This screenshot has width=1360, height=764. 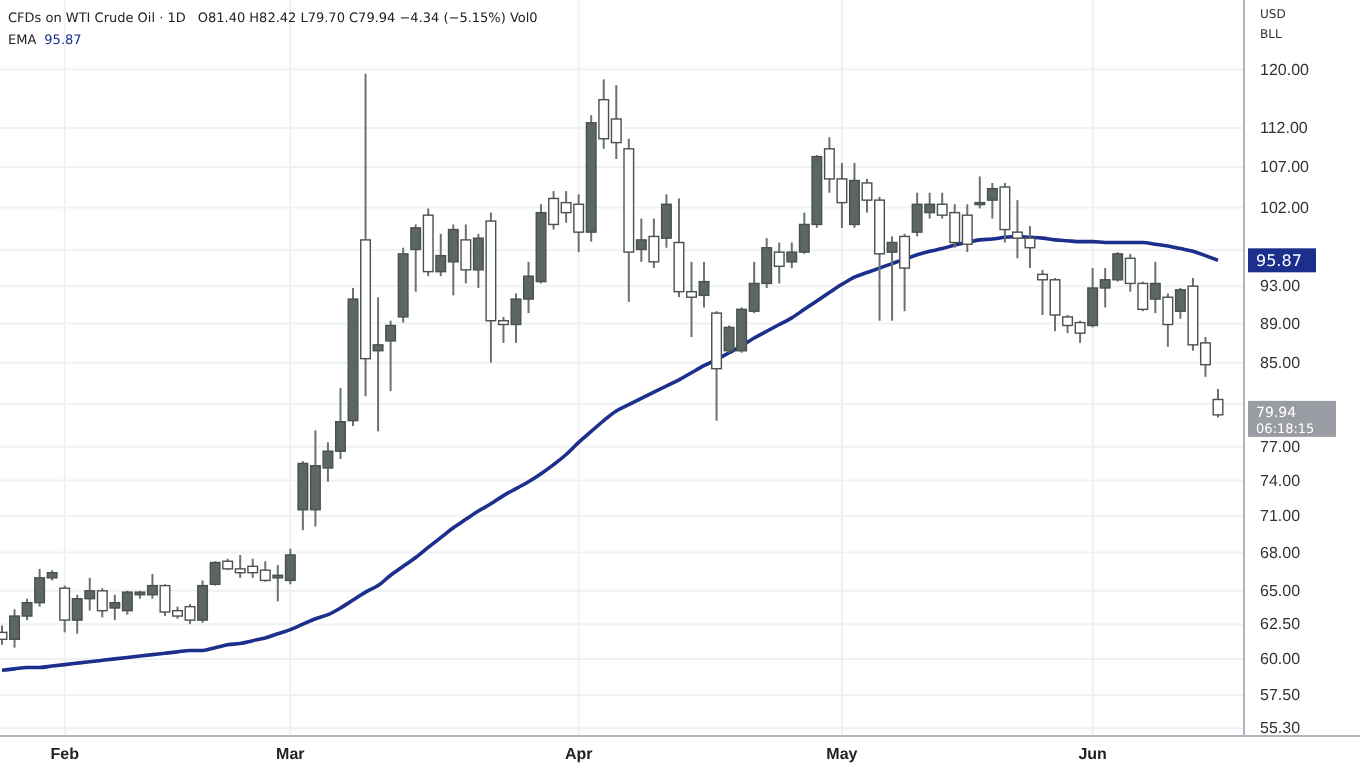 I want to click on y-tick-label: 57.50, so click(x=1281, y=695).